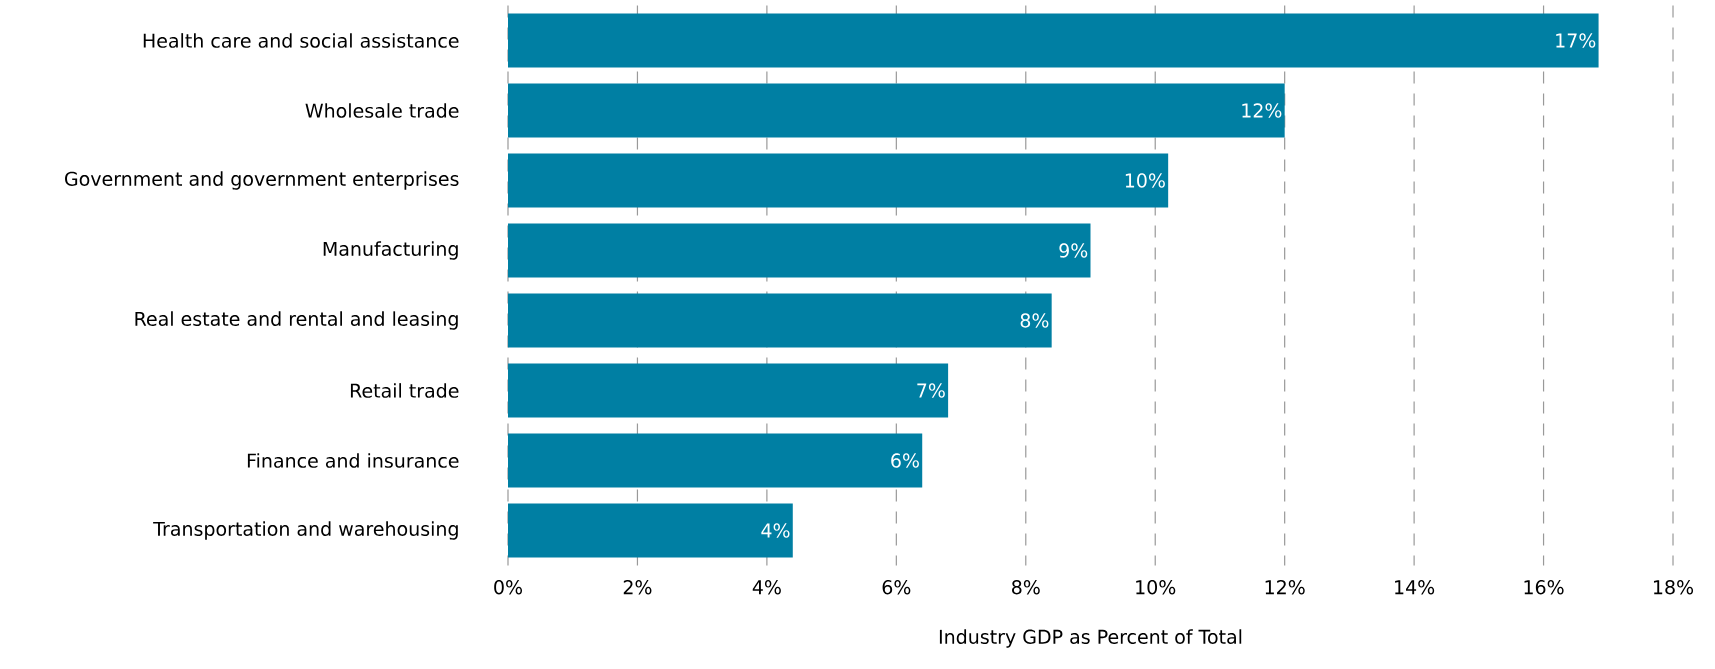 This screenshot has width=1715, height=669. Describe the element at coordinates (1544, 587) in the screenshot. I see `x-tick-label: 16%` at that location.